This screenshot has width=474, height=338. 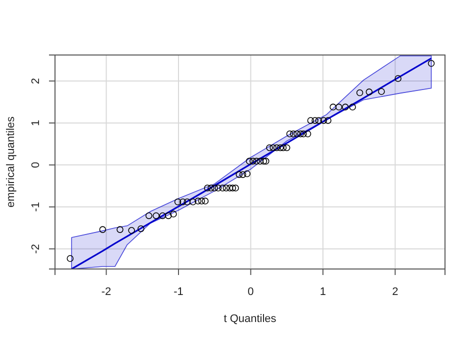 What do you see at coordinates (250, 319) in the screenshot?
I see `x-axis-title: t Quantiles` at bounding box center [250, 319].